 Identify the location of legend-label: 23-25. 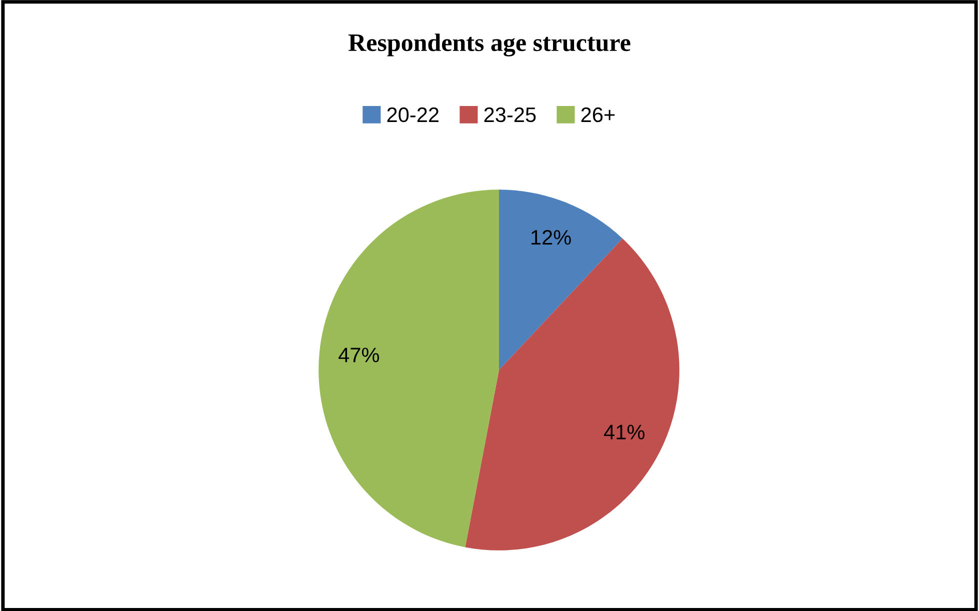
(510, 114).